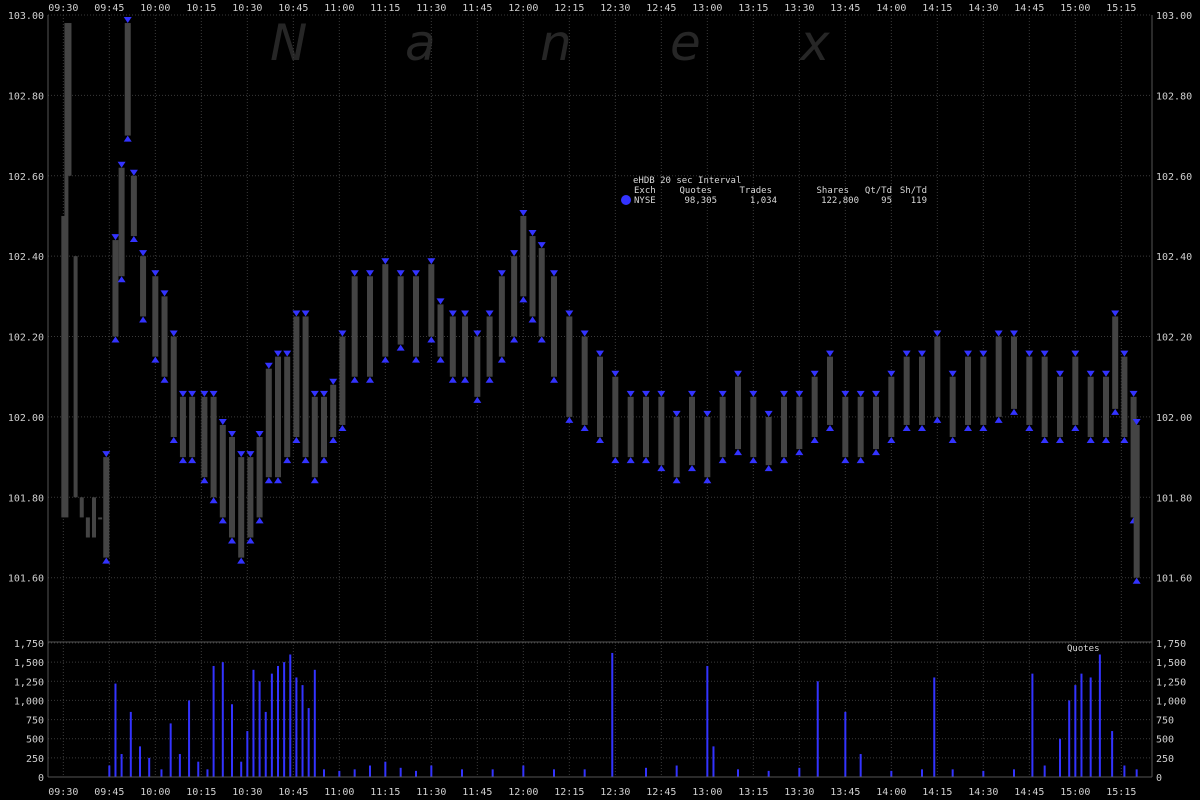 The width and height of the screenshot is (1200, 800). What do you see at coordinates (29, 682) in the screenshot?
I see `volume-y-tick-label-left: 1,250` at bounding box center [29, 682].